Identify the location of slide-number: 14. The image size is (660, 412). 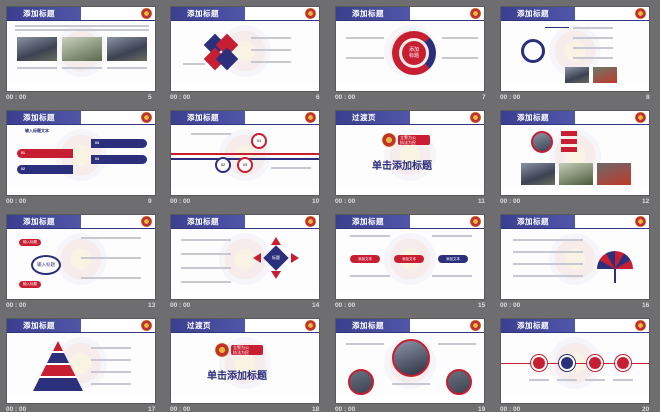
(316, 305).